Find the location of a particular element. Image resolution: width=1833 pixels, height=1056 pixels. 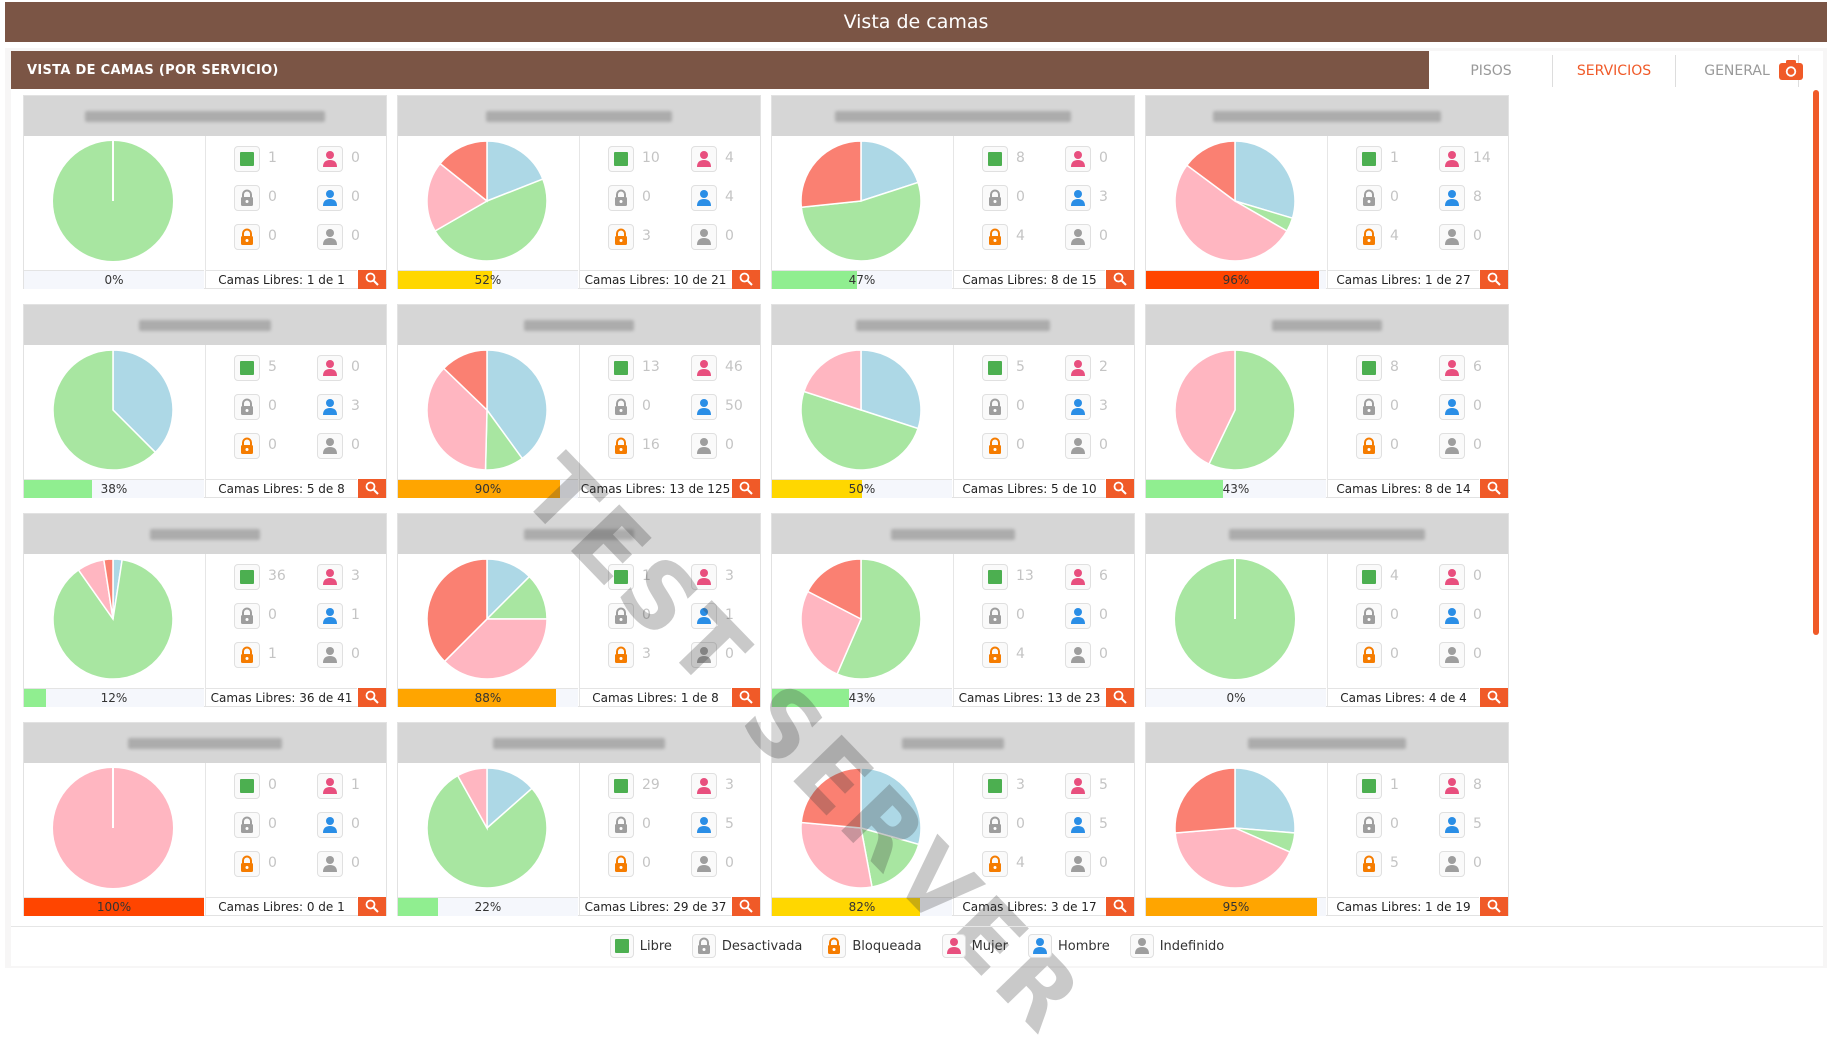

occupancy-percent: 82% is located at coordinates (862, 907).